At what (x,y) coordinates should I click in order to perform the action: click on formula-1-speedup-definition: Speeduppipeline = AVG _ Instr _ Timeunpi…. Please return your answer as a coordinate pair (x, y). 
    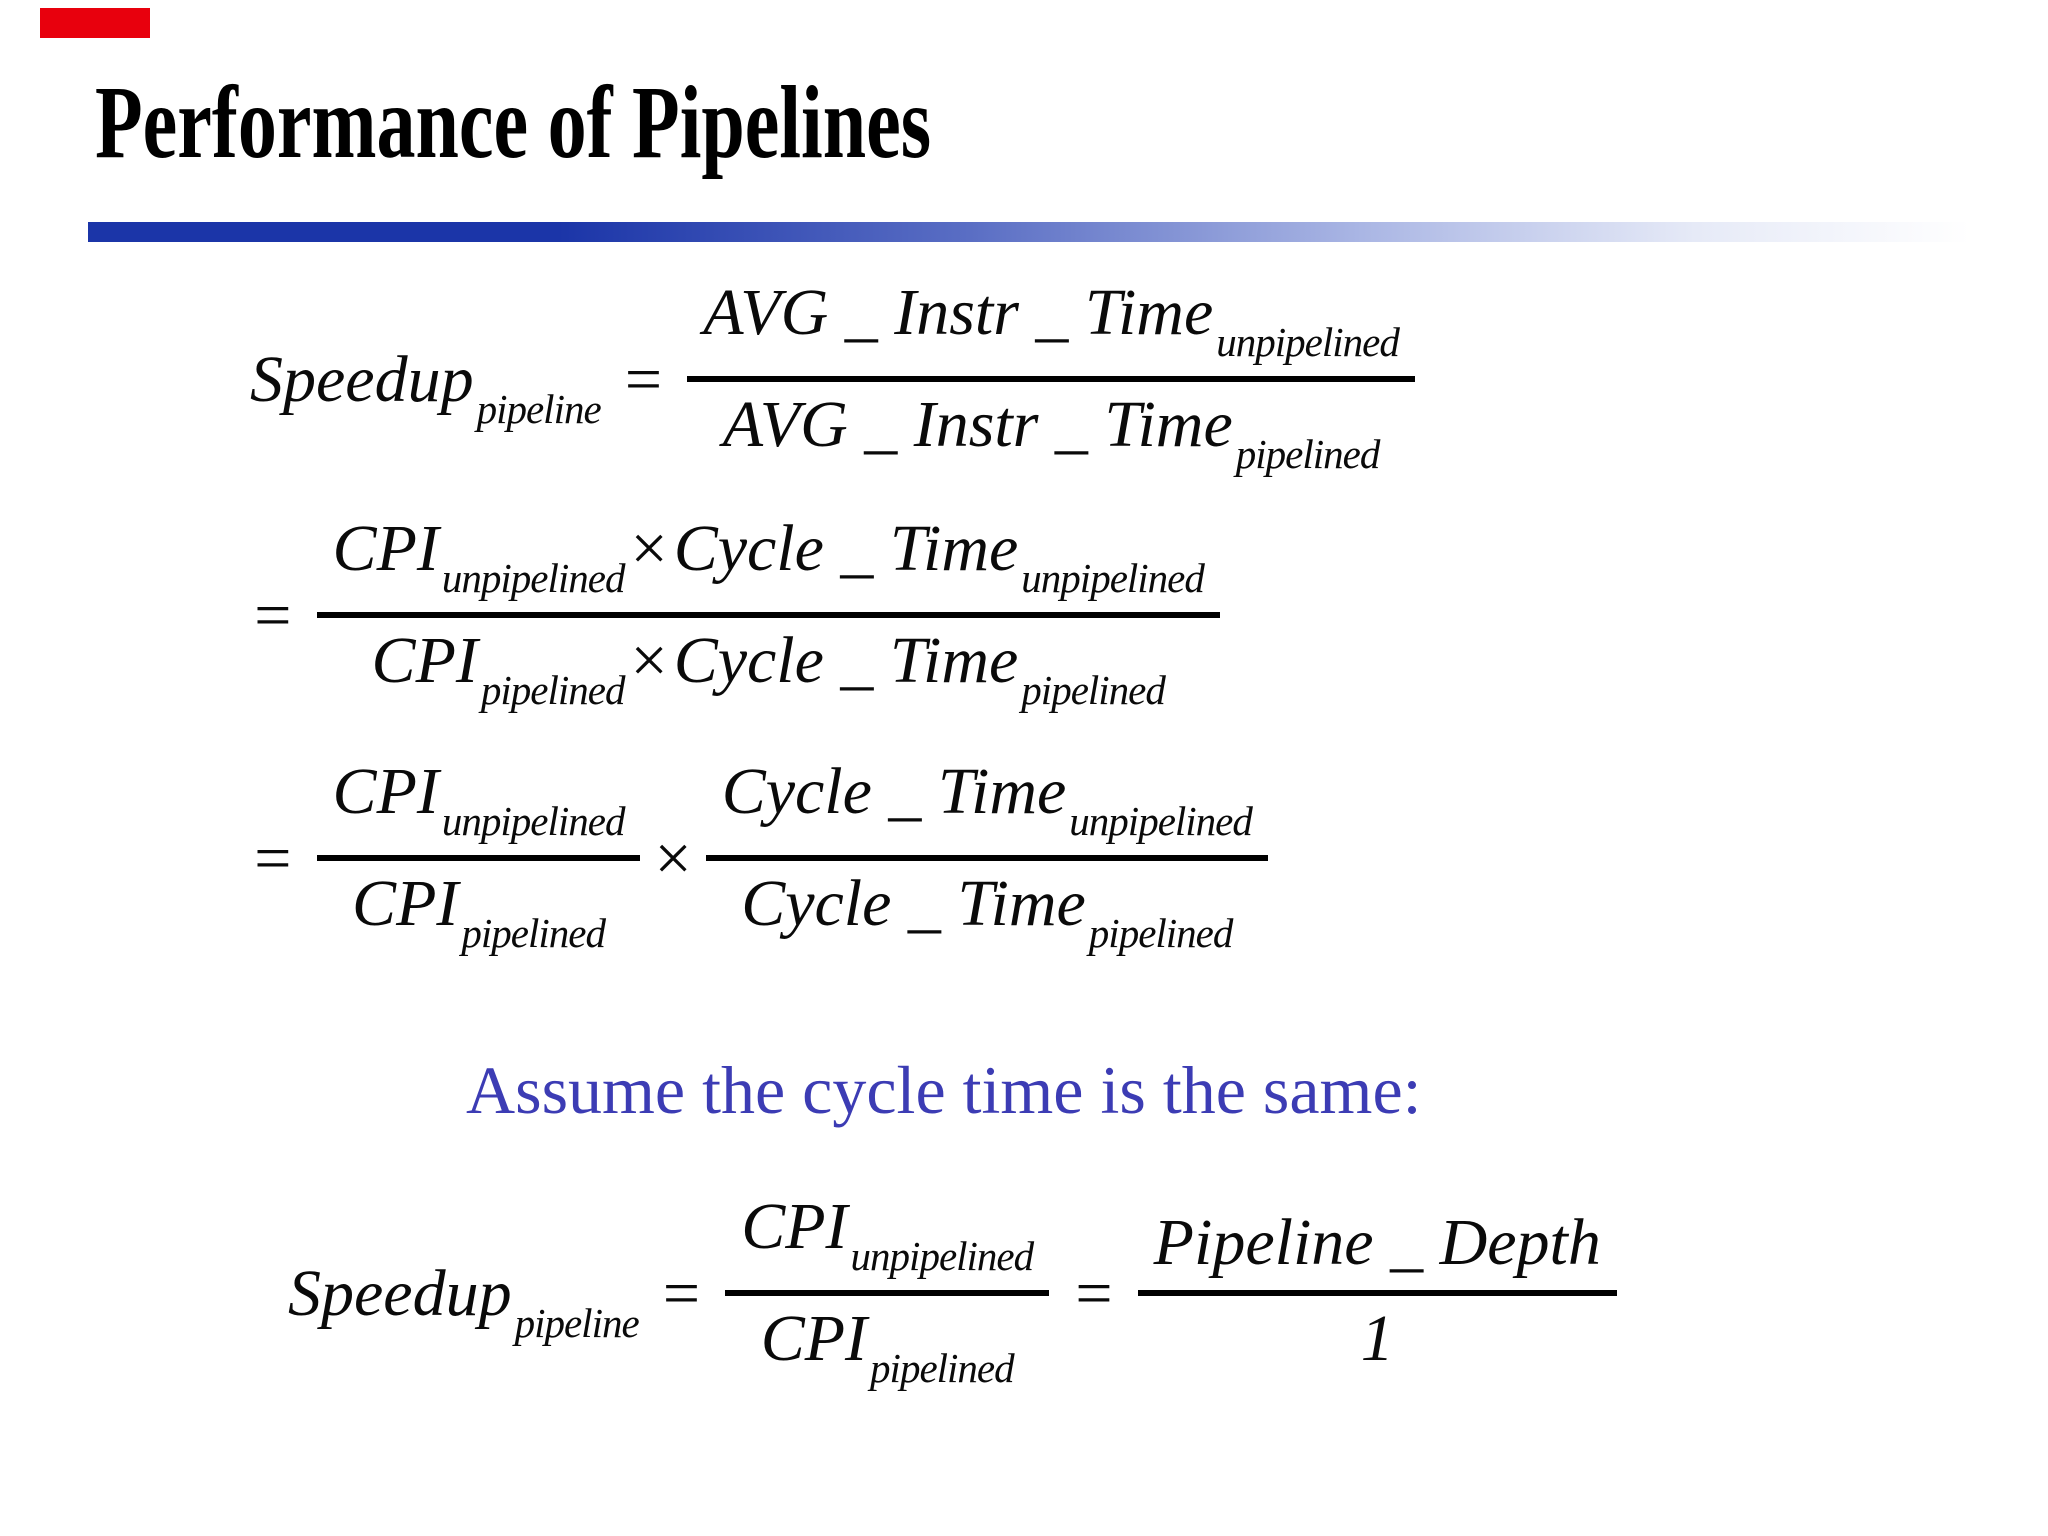
    Looking at the image, I should click on (836, 380).